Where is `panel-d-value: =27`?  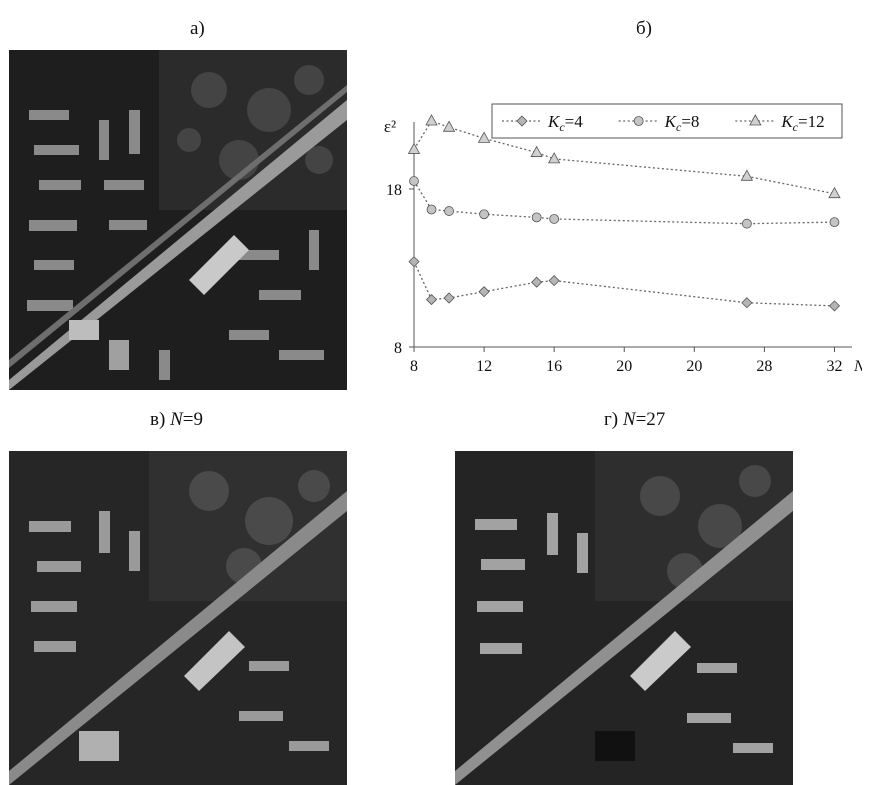 panel-d-value: =27 is located at coordinates (650, 419).